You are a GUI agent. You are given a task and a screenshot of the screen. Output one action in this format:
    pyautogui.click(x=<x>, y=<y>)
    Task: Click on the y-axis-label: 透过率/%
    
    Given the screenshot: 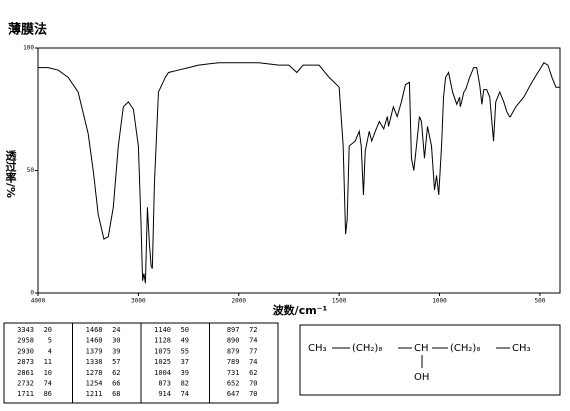 What is the action you would take?
    pyautogui.click(x=10, y=174)
    